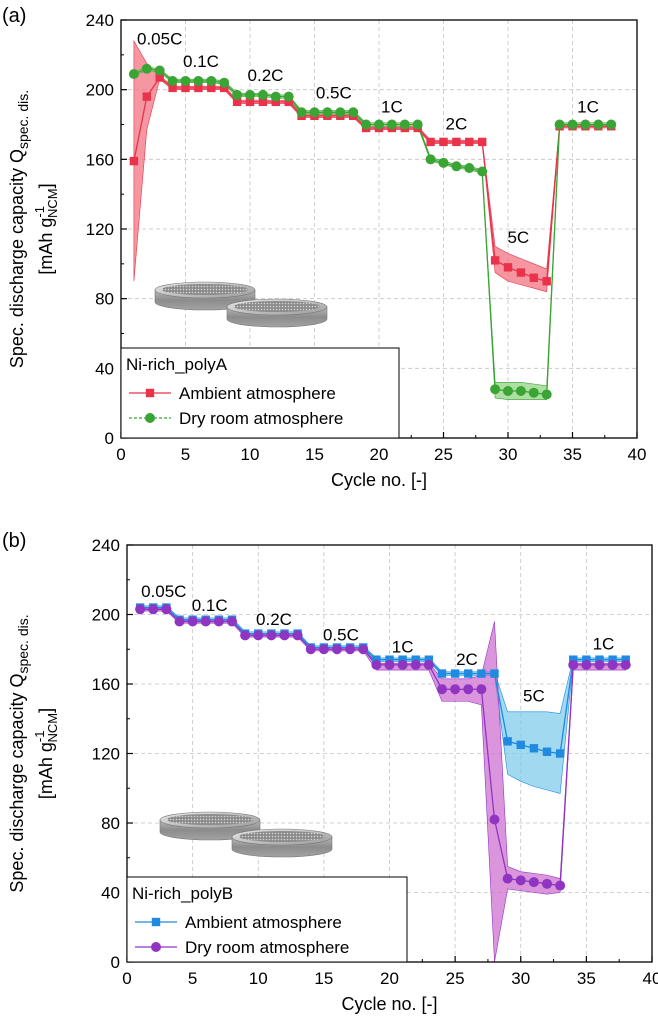  I want to click on x-tick-label: 40, so click(650, 978).